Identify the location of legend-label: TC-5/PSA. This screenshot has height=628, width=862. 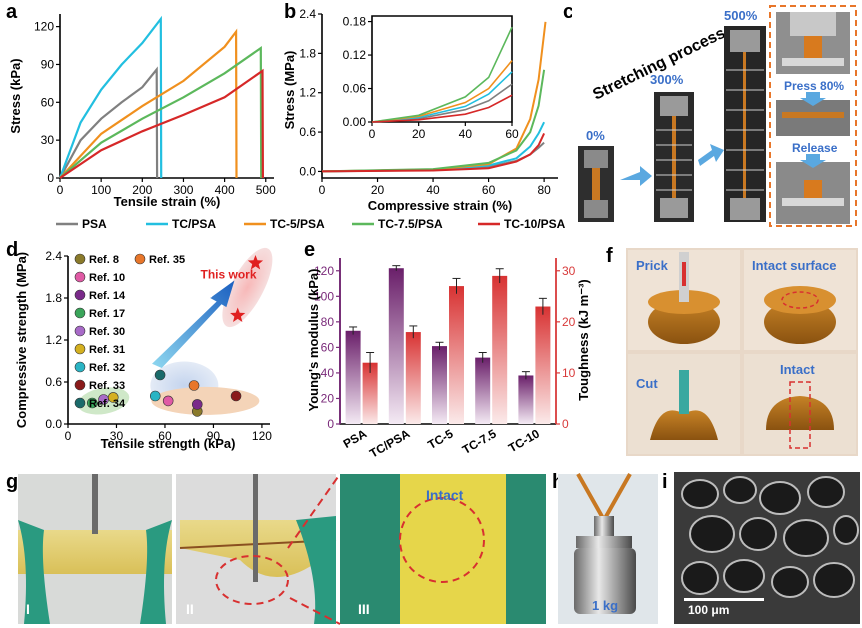
(297, 224).